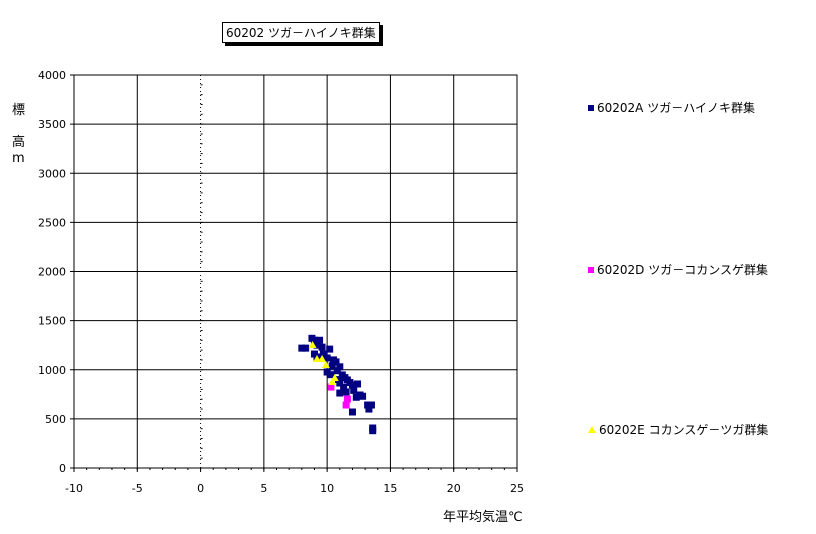 The image size is (816, 534). What do you see at coordinates (200, 488) in the screenshot?
I see `x-tick-label: 0` at bounding box center [200, 488].